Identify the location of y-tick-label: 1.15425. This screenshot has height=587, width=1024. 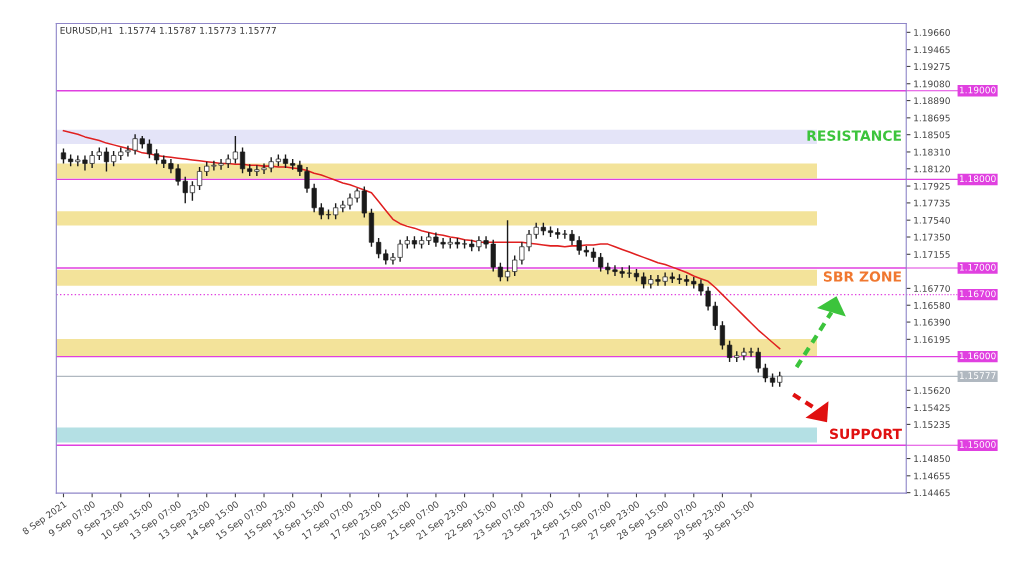
(932, 408).